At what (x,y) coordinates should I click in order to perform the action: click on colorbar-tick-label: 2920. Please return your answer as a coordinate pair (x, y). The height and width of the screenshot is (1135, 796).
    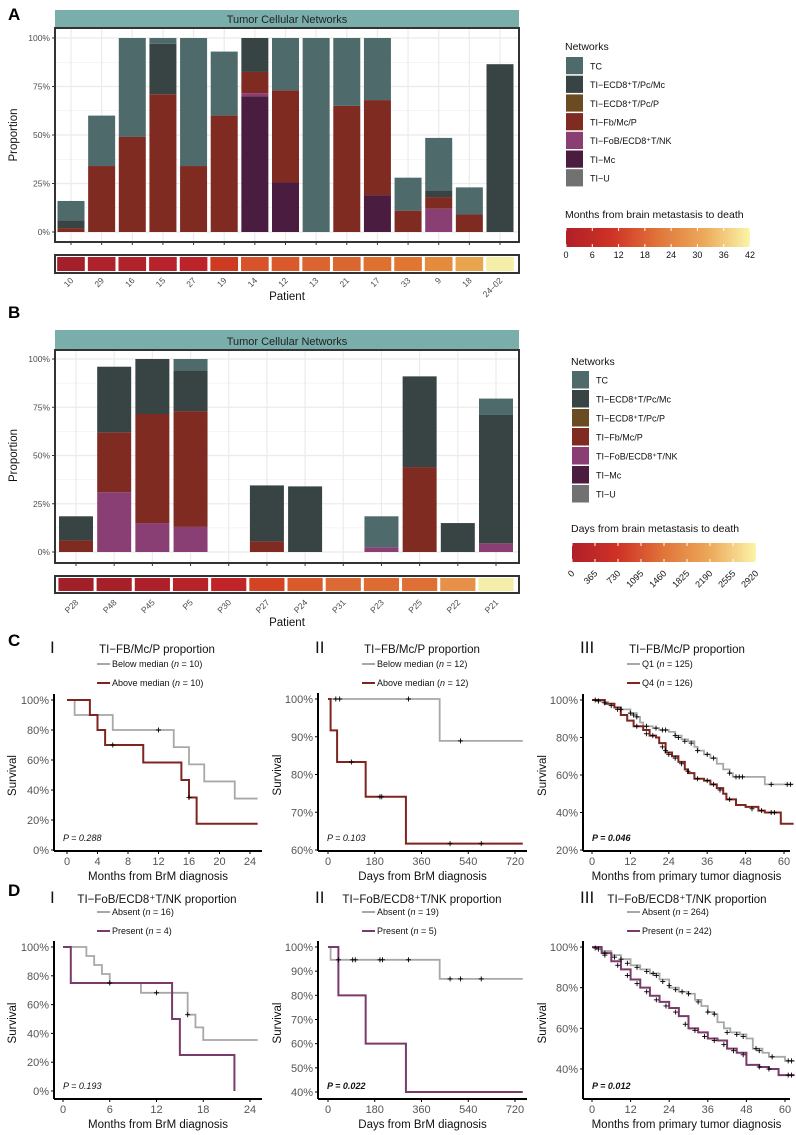
    Looking at the image, I should click on (749, 578).